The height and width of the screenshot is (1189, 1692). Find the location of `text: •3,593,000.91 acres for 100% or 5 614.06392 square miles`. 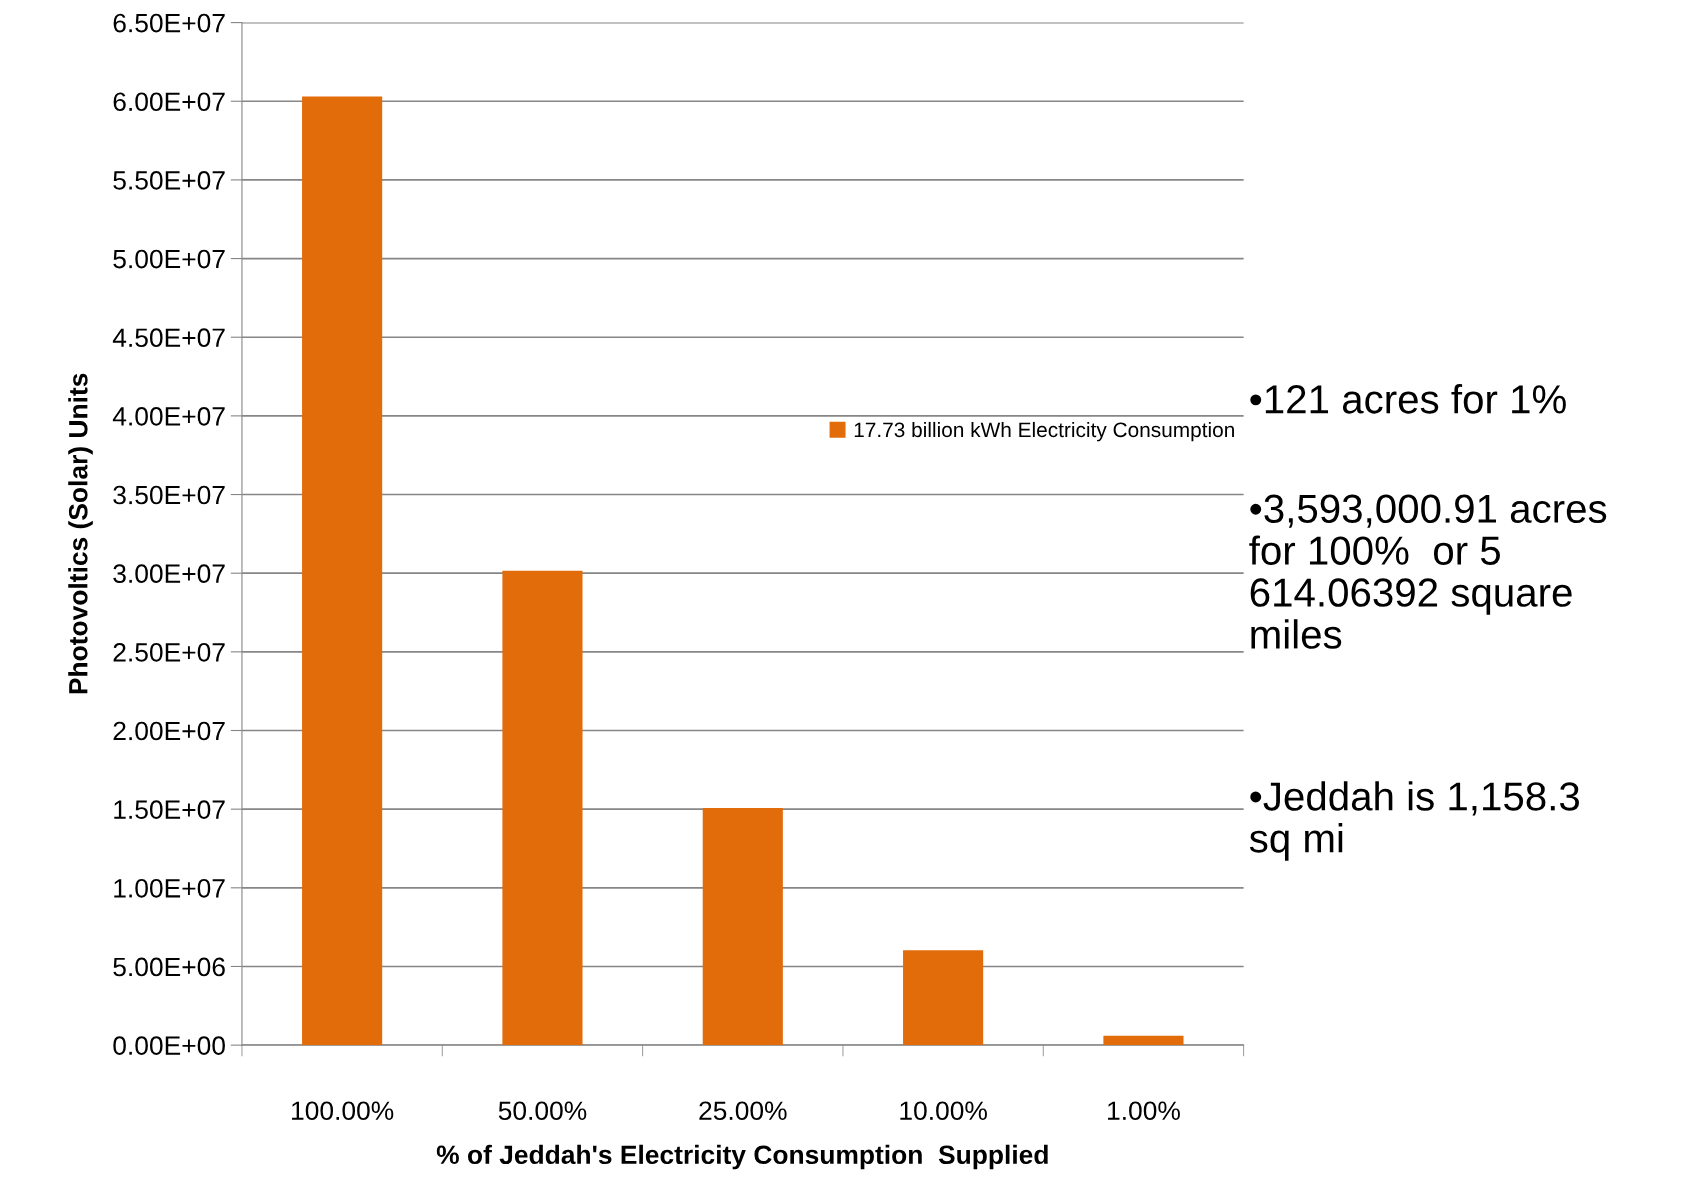

text: •3,593,000.91 acres for 100% or 5 614.06392 square miles is located at coordinates (1428, 571).